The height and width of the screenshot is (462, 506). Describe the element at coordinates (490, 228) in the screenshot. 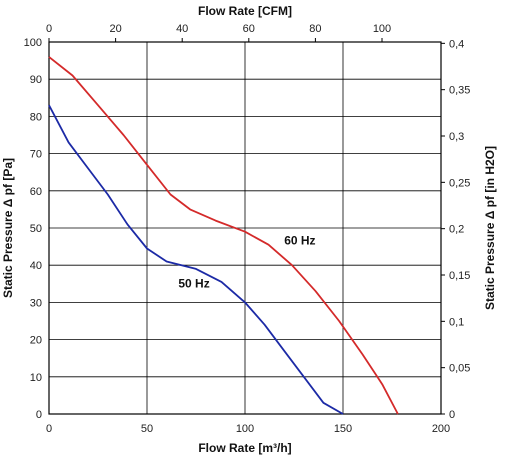

I see `y-axis-title-right: Static Pressure Δ pf [in H2O]` at that location.